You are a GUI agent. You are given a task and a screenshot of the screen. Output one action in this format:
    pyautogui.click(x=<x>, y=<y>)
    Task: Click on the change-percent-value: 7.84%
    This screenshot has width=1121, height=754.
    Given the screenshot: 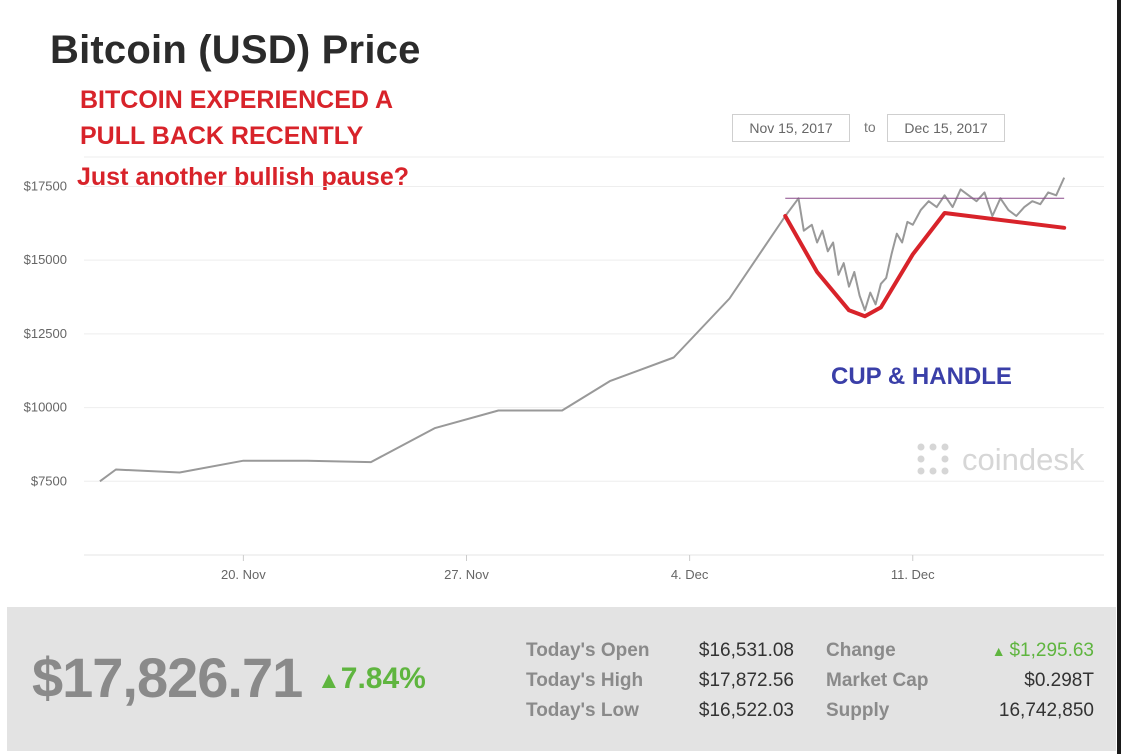 What is the action you would take?
    pyautogui.click(x=383, y=678)
    